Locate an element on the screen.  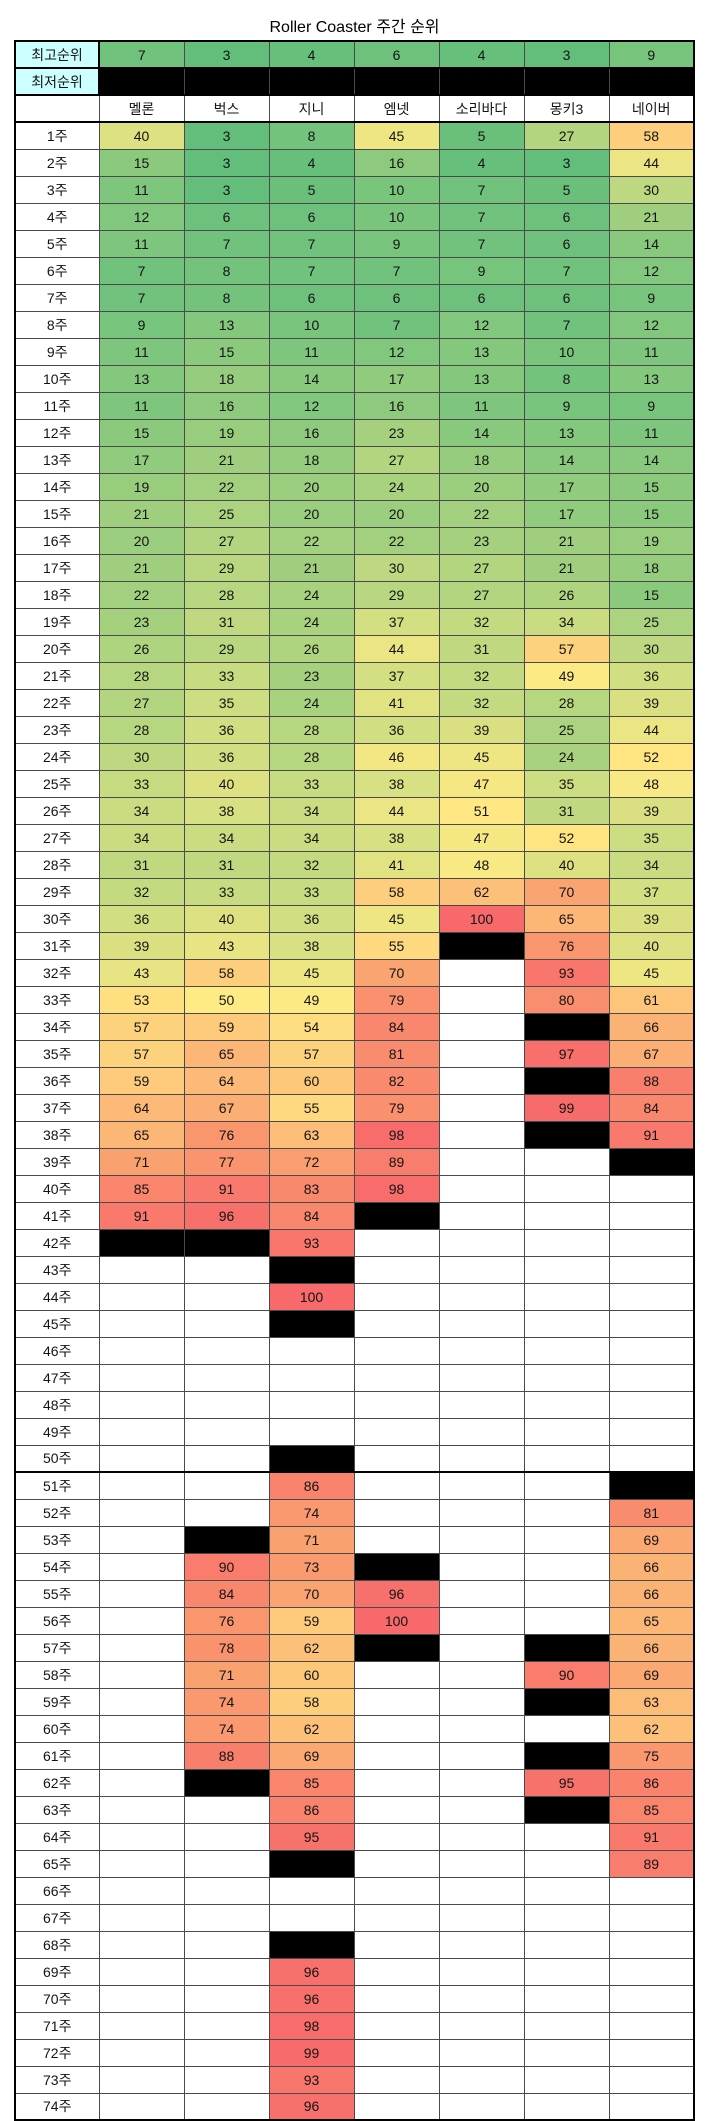
rank-cell: 5 is located at coordinates (566, 189).